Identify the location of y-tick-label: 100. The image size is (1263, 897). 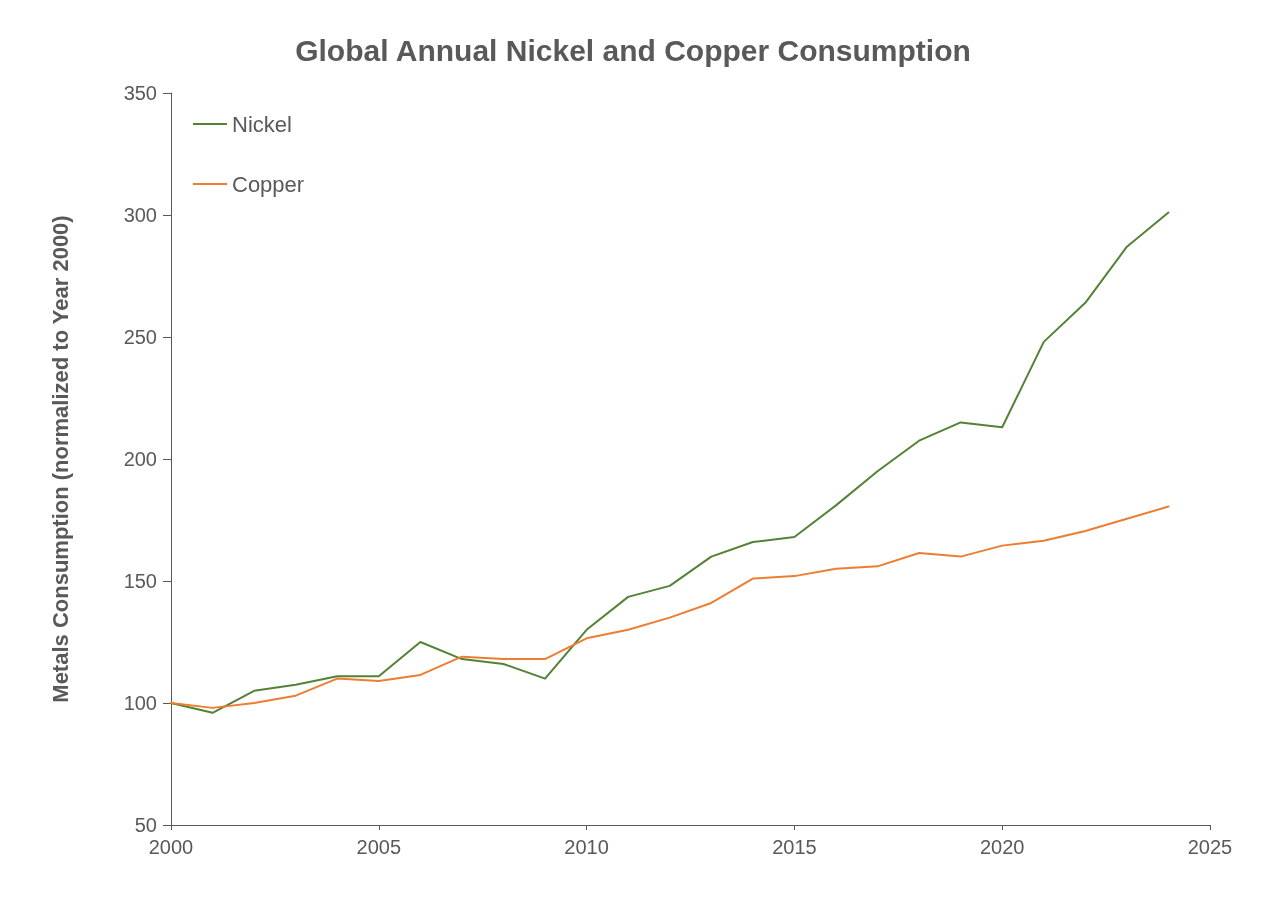
(140, 703).